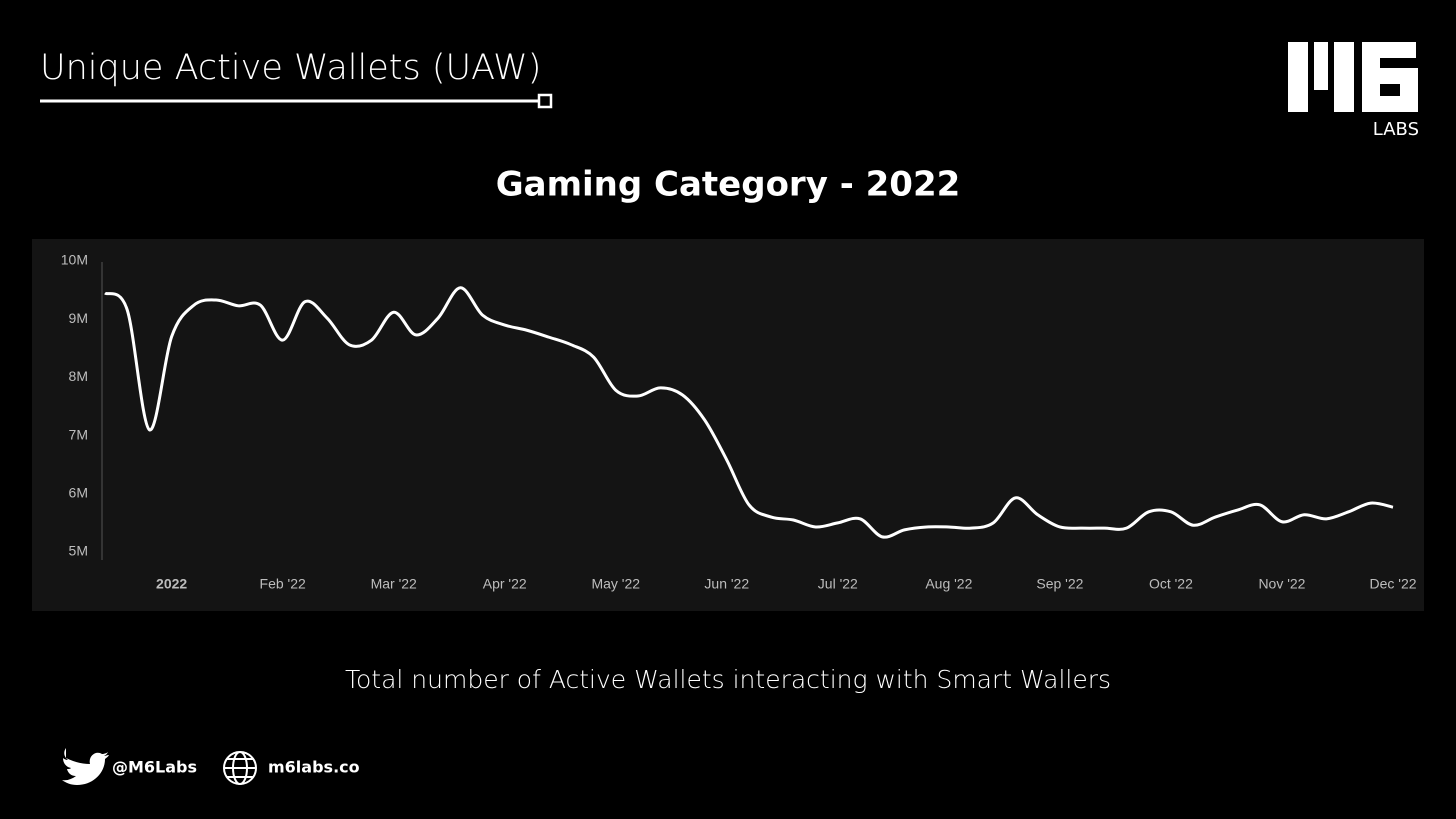  Describe the element at coordinates (545, 101) in the screenshot. I see `underline-square` at that location.